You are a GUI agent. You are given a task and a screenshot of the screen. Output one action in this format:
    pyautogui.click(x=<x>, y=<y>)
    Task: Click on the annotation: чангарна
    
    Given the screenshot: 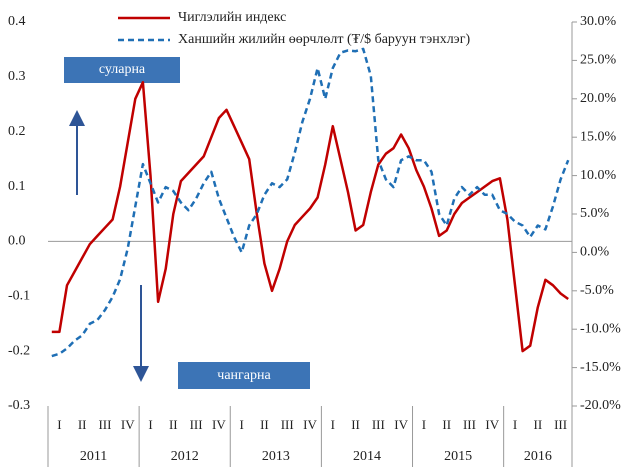 What is the action you would take?
    pyautogui.click(x=244, y=375)
    